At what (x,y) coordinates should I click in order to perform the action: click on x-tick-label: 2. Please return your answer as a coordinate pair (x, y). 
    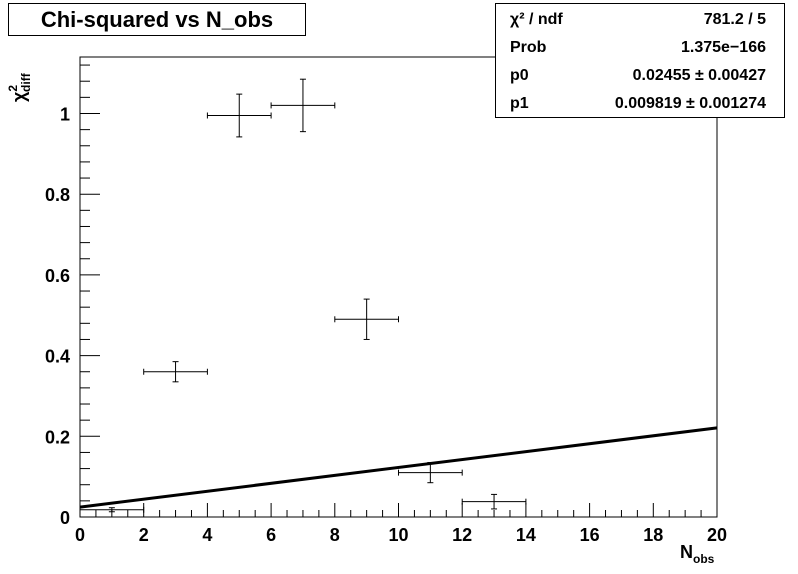
    Looking at the image, I should click on (144, 535).